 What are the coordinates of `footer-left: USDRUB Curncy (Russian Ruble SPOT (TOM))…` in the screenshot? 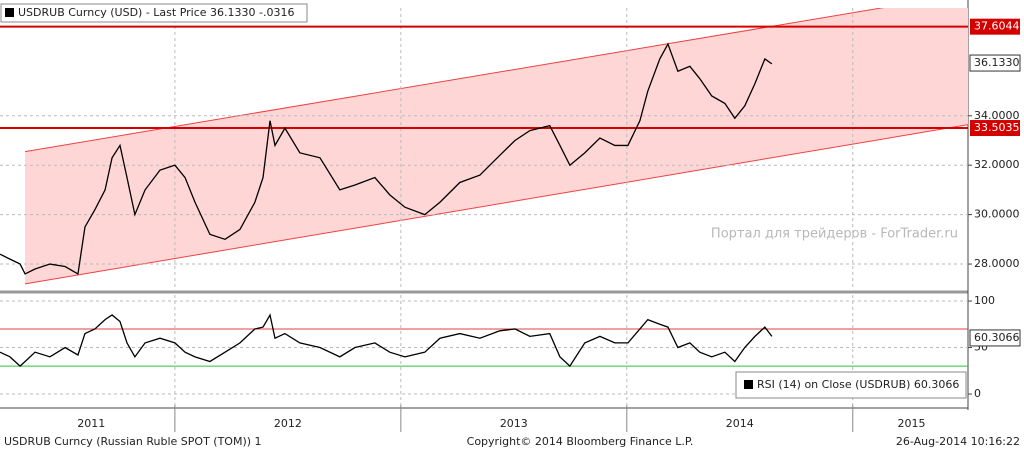 It's located at (133, 441).